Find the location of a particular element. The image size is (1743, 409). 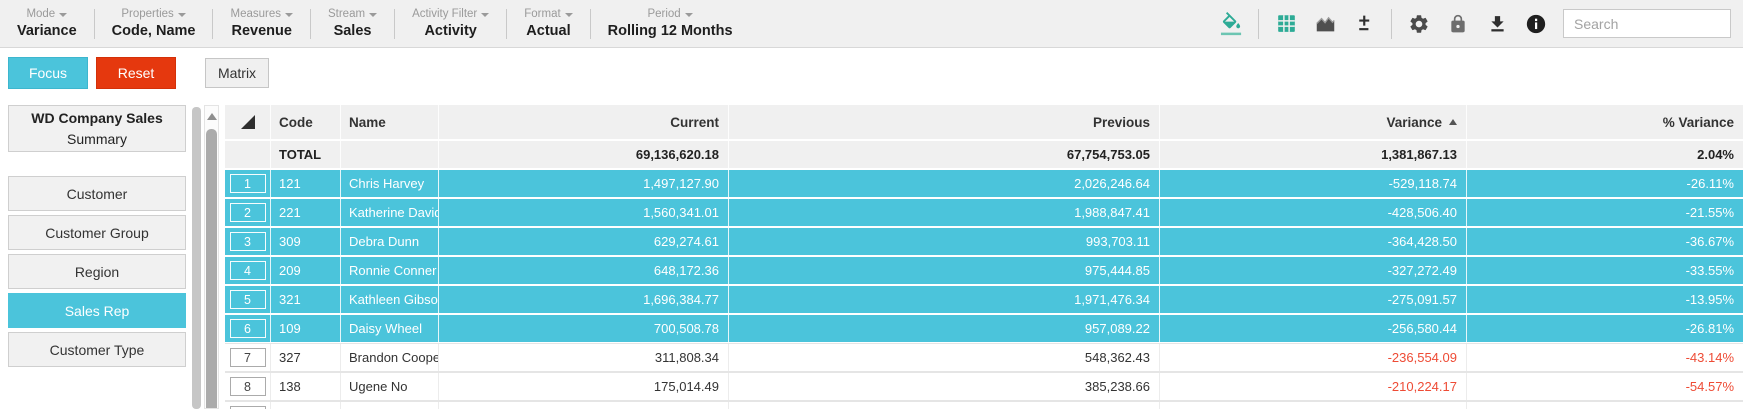

column-header-pct-variance: % Variance is located at coordinates (1698, 122).